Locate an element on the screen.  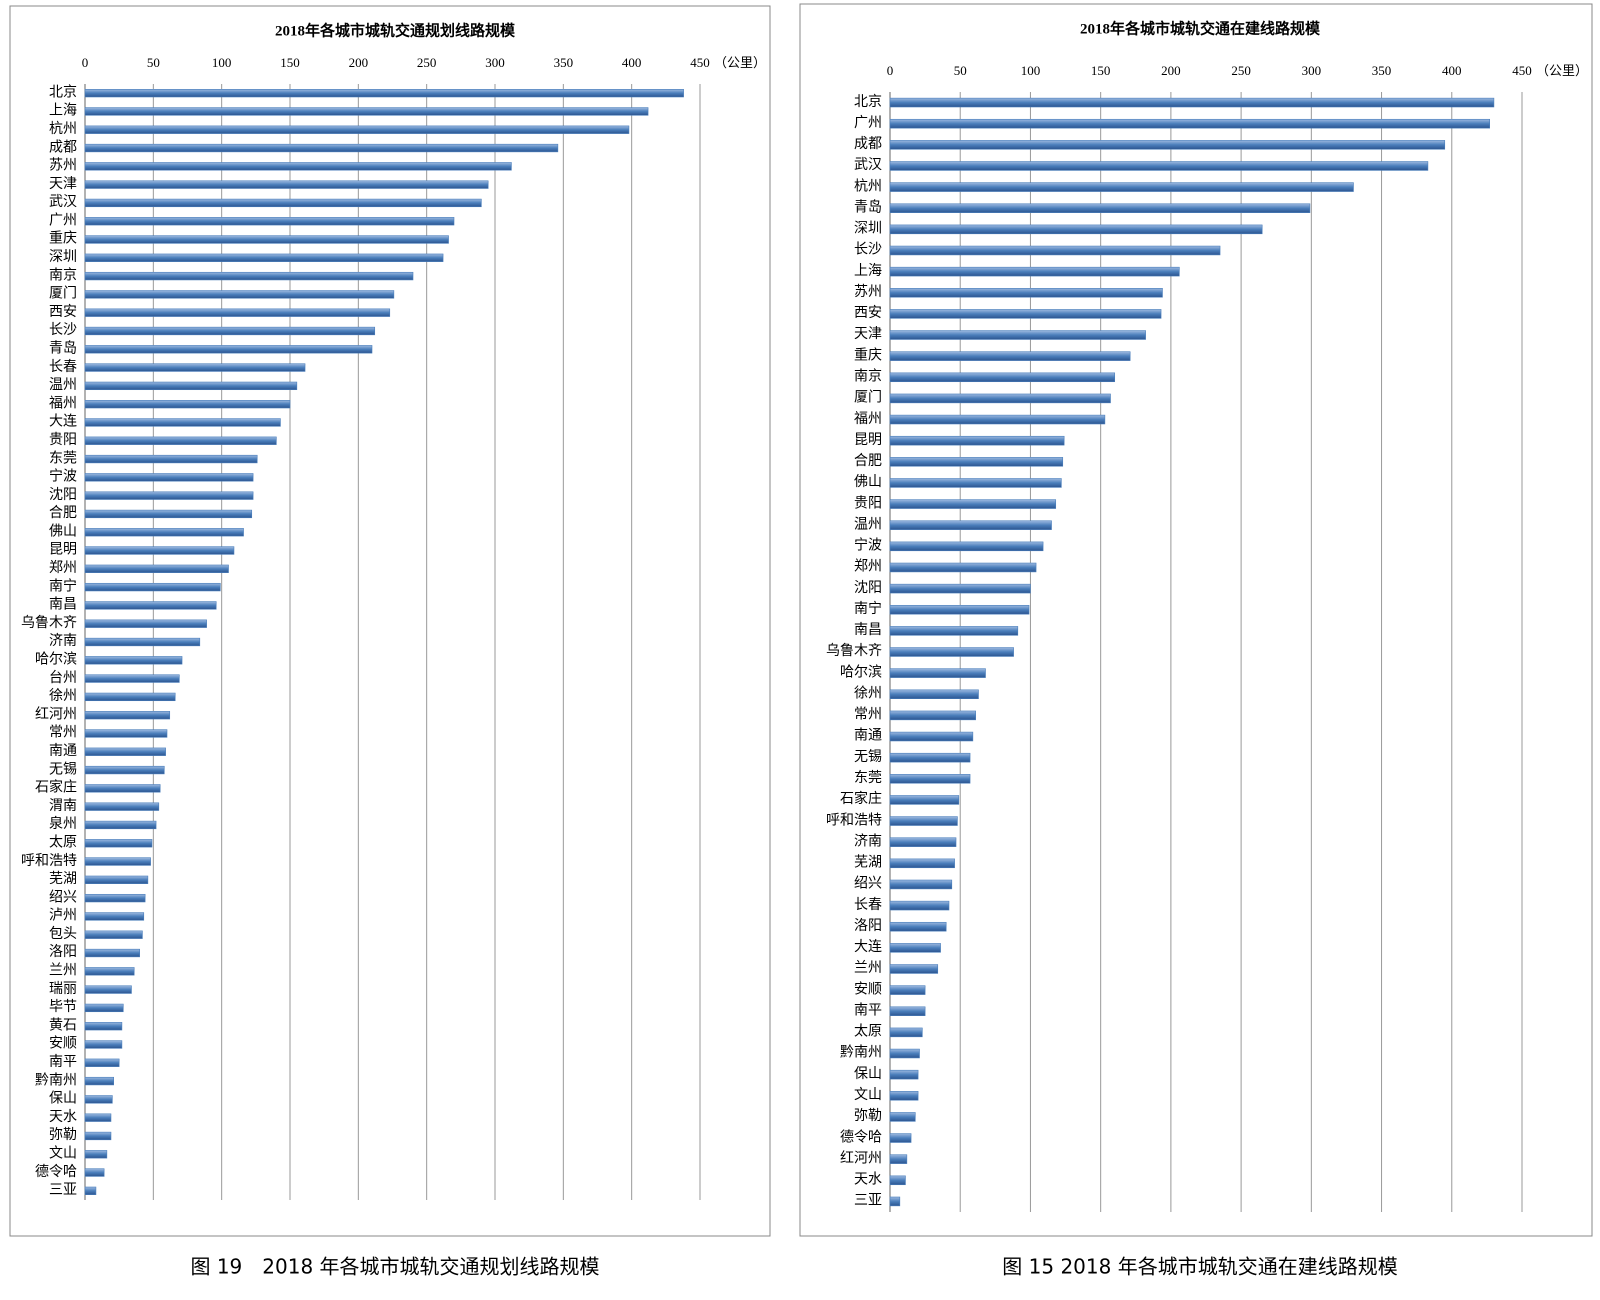
y-tick-label: 温州 is located at coordinates (868, 524).